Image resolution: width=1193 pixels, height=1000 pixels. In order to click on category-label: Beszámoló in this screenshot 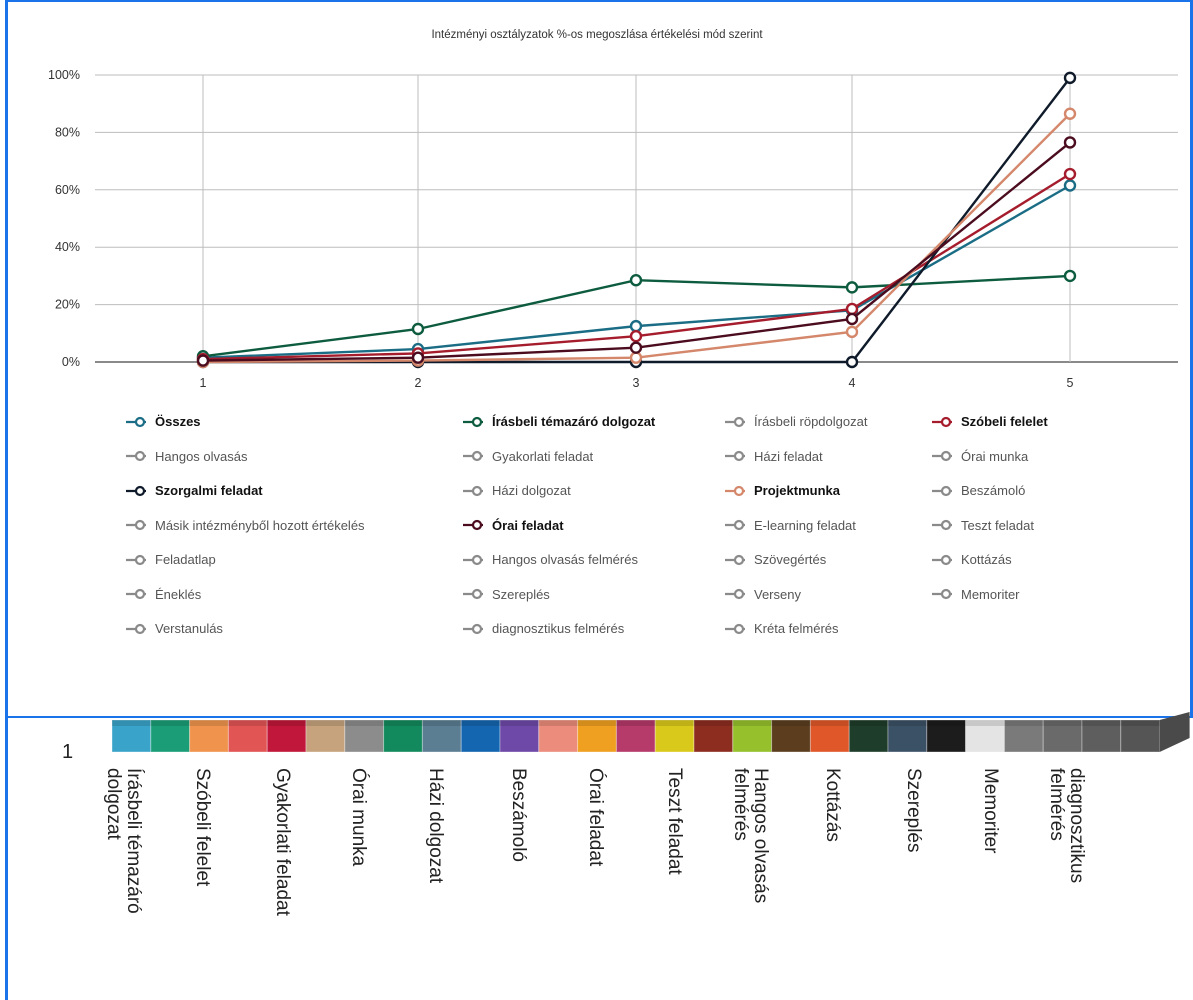, I will do `click(518, 815)`.